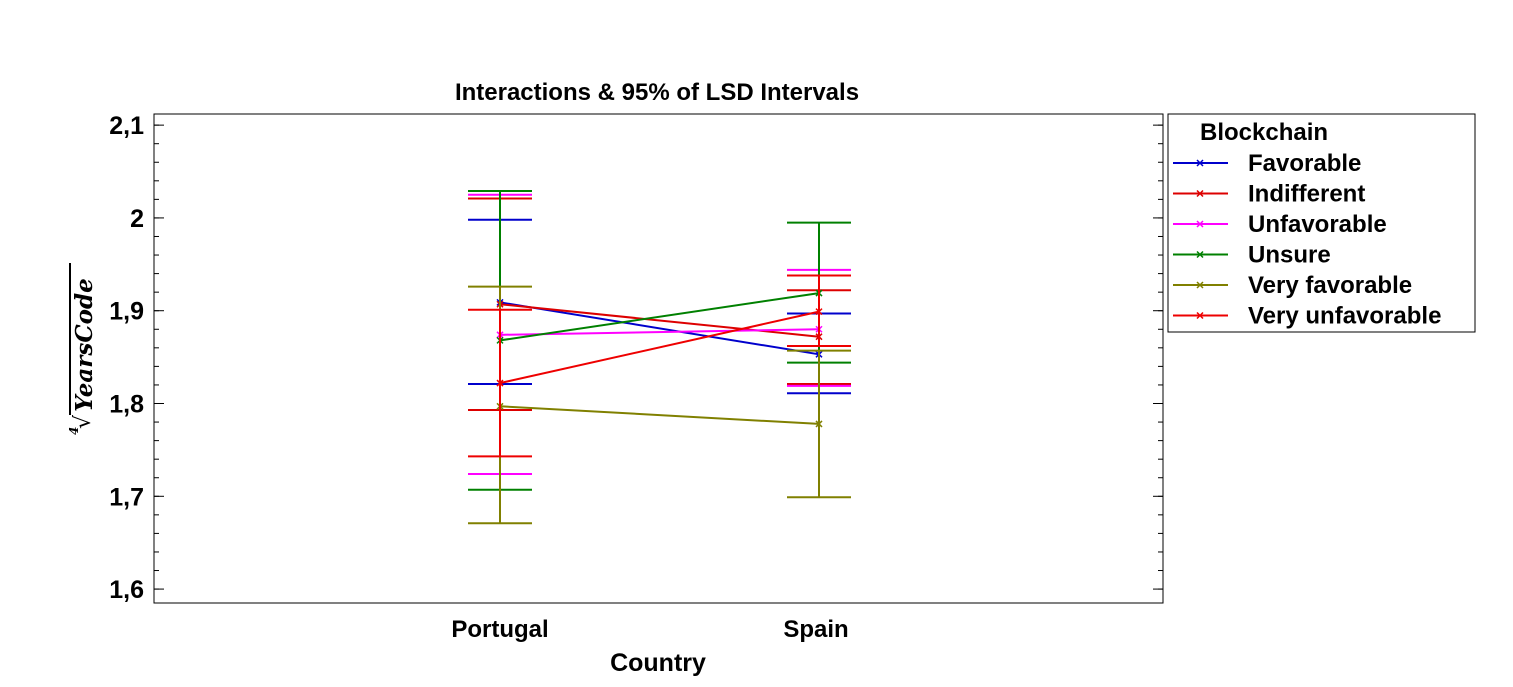 The width and height of the screenshot is (1513, 687). I want to click on y-axis-label: YearsCode √ 4, so click(82, 349).